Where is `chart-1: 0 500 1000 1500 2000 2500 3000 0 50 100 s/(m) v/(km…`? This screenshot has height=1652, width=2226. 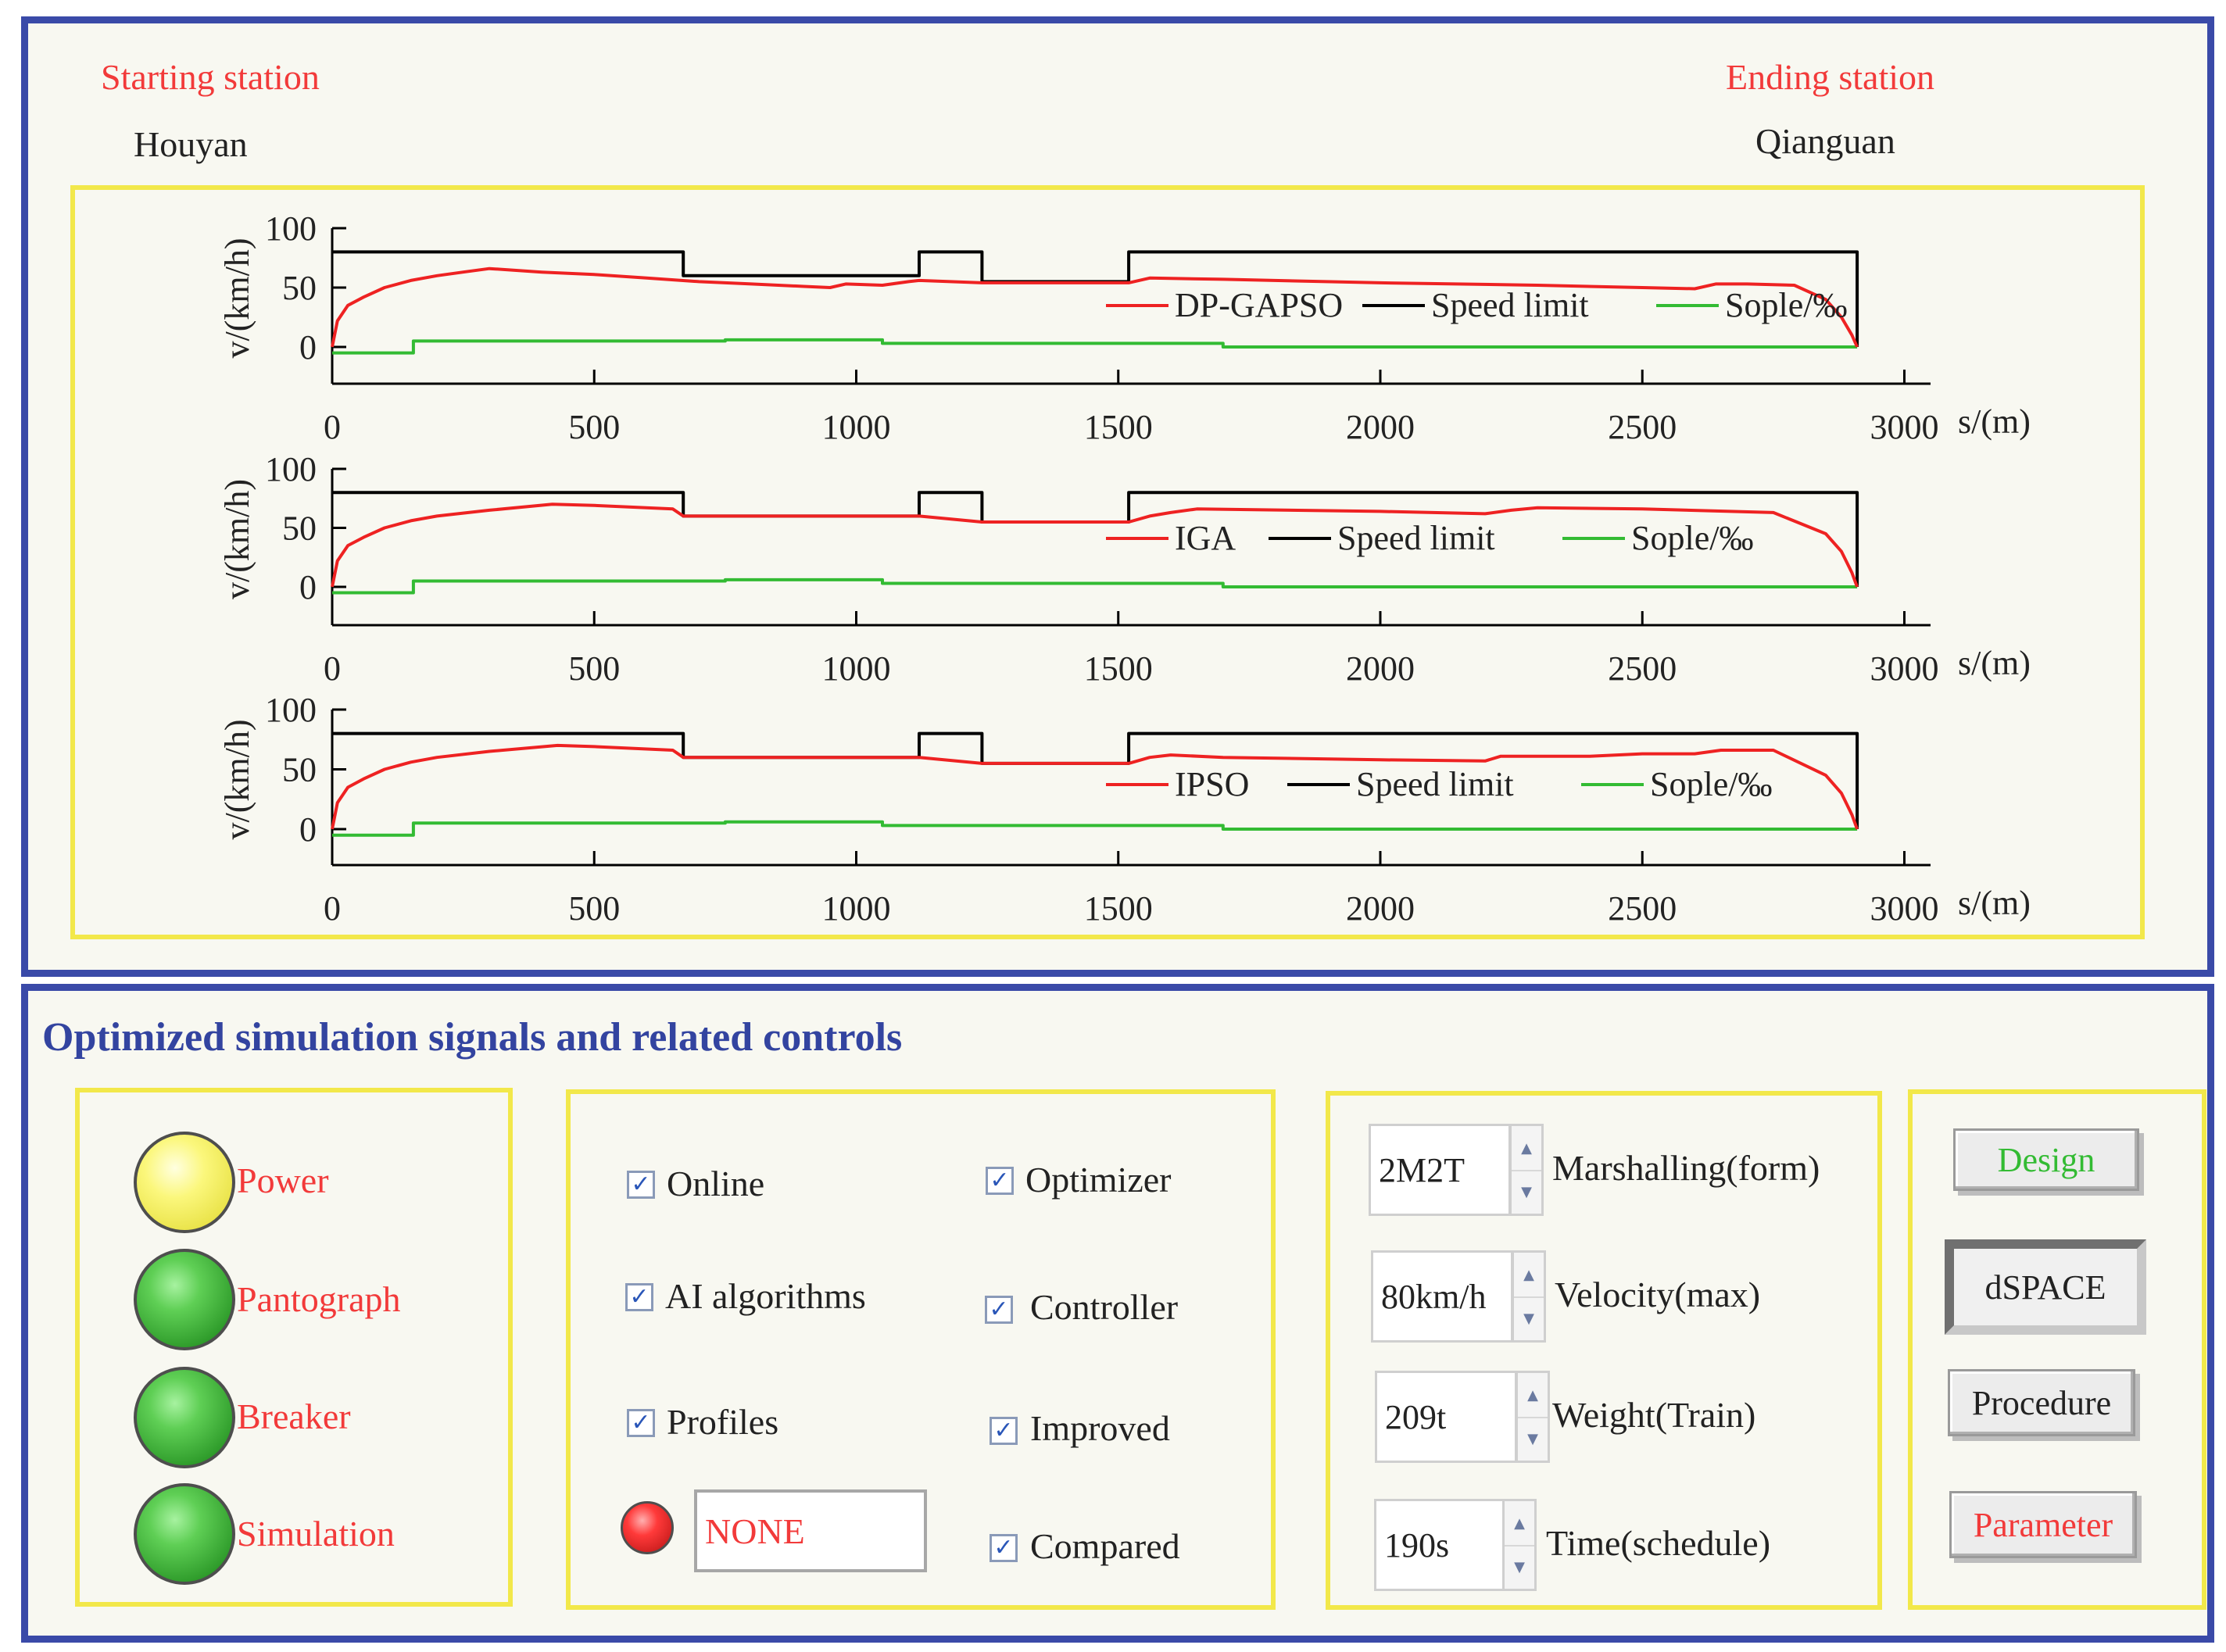 chart-1: 0 500 1000 1500 2000 2500 3000 0 50 100 s/(m) v/(km… is located at coordinates (1124, 327).